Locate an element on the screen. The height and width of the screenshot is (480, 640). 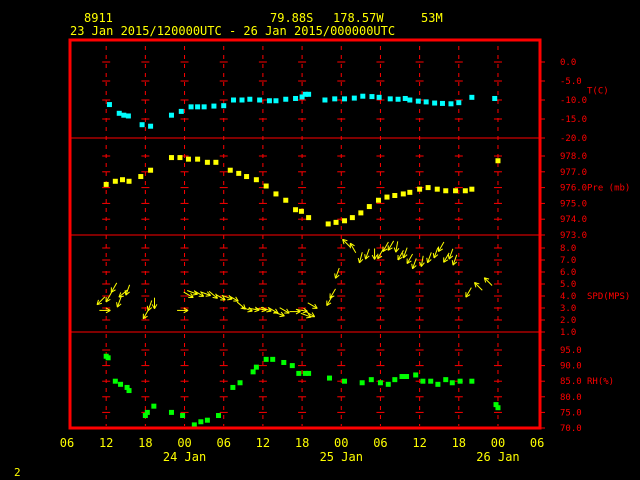
x-date-label: 24 Jan is located at coordinates (184, 457).